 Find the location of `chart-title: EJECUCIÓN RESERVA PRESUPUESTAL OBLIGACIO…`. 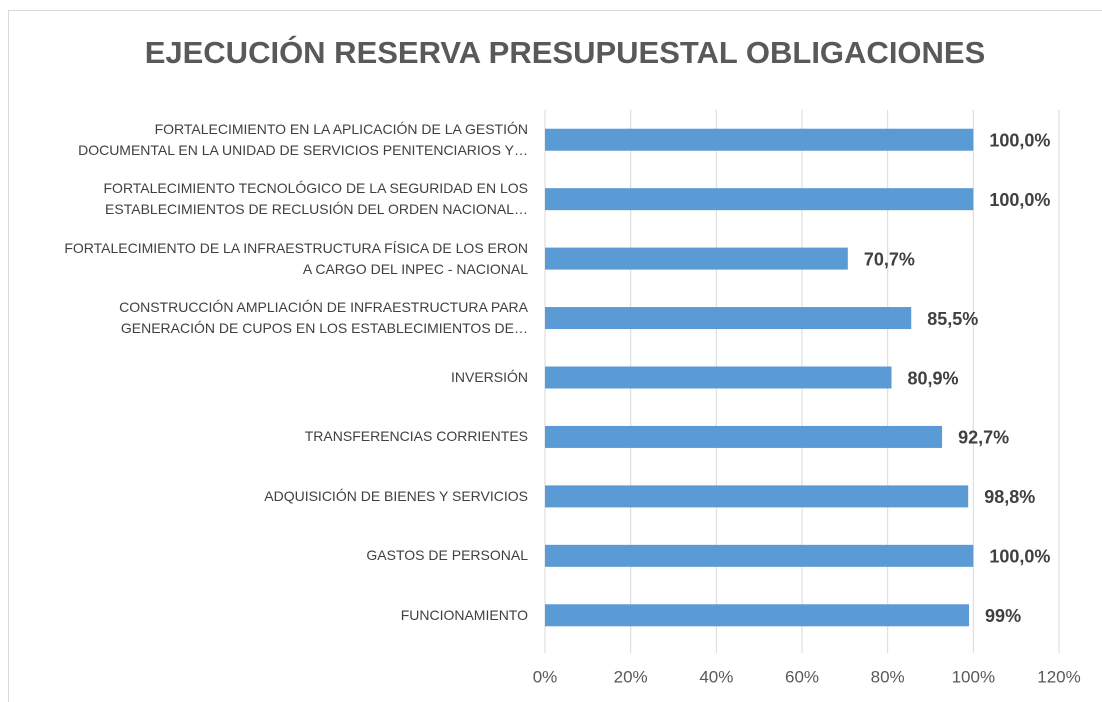

chart-title: EJECUCIÓN RESERVA PRESUPUESTAL OBLIGACIO… is located at coordinates (565, 52).